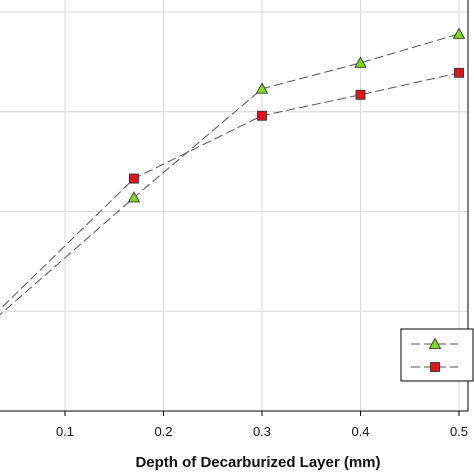 The image size is (474, 474). I want to click on legend-box, so click(437, 355).